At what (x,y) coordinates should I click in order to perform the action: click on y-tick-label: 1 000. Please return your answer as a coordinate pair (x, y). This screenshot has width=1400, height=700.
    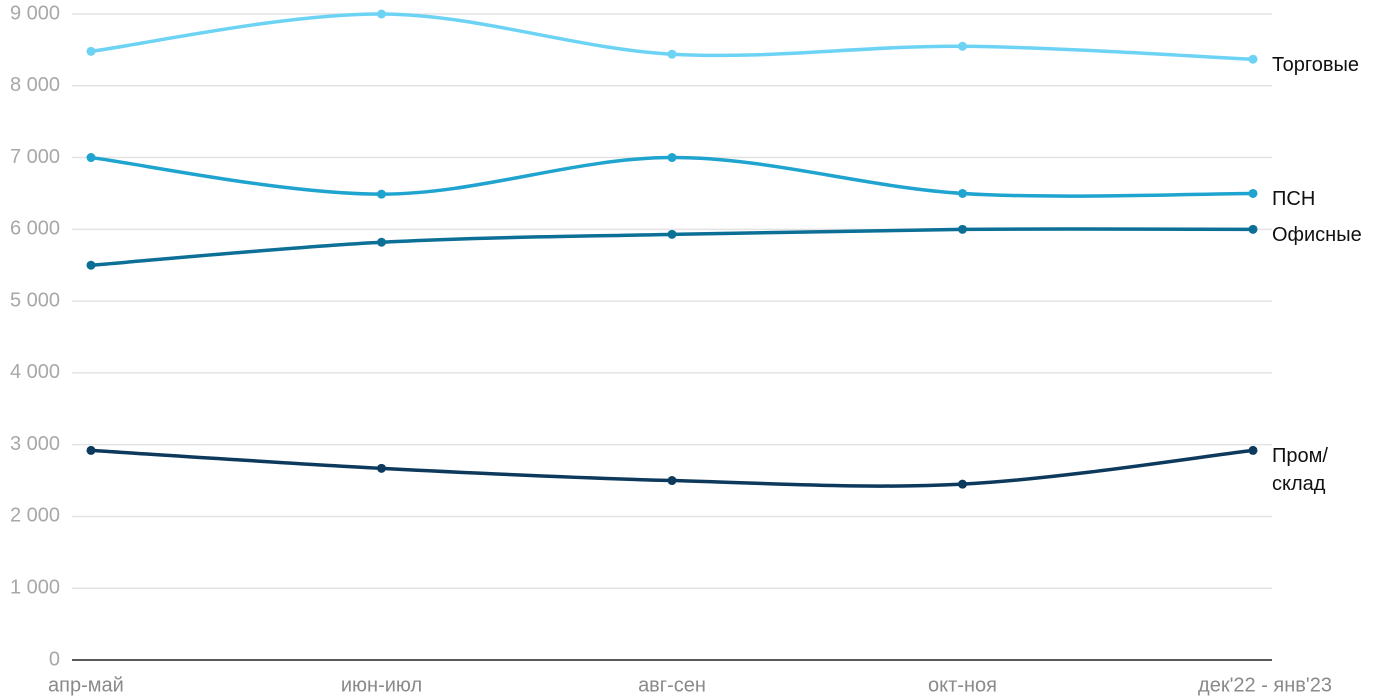
    Looking at the image, I should click on (35, 588).